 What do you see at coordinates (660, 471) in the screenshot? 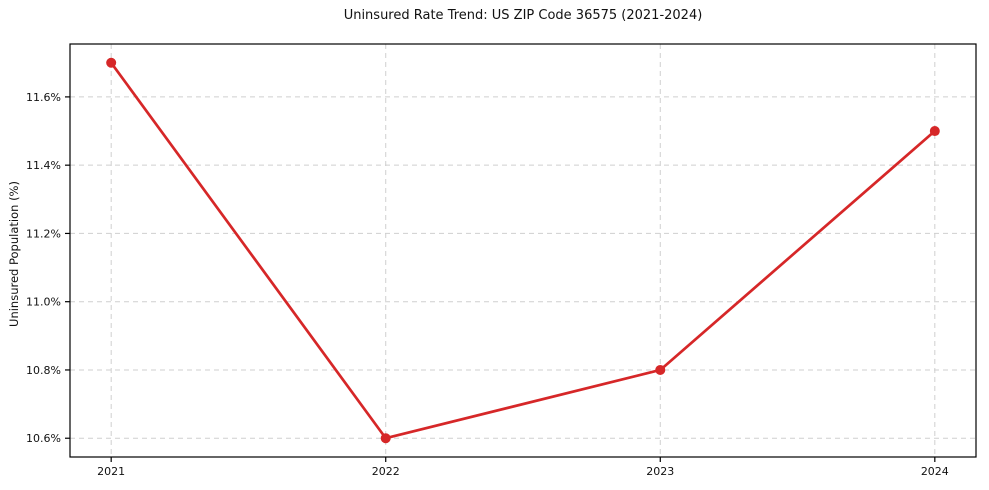
I see `x-tick-label: 2023` at bounding box center [660, 471].